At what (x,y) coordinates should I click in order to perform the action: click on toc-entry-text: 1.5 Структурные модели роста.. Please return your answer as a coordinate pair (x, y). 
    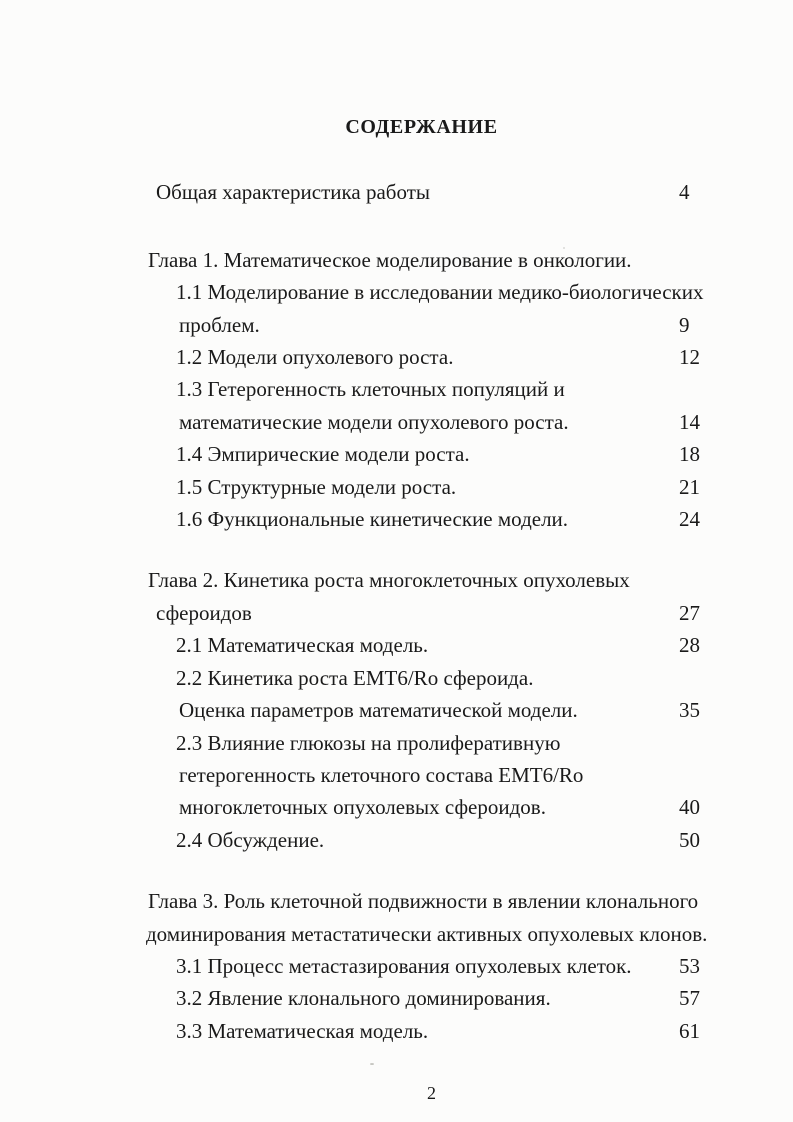
    Looking at the image, I should click on (316, 486).